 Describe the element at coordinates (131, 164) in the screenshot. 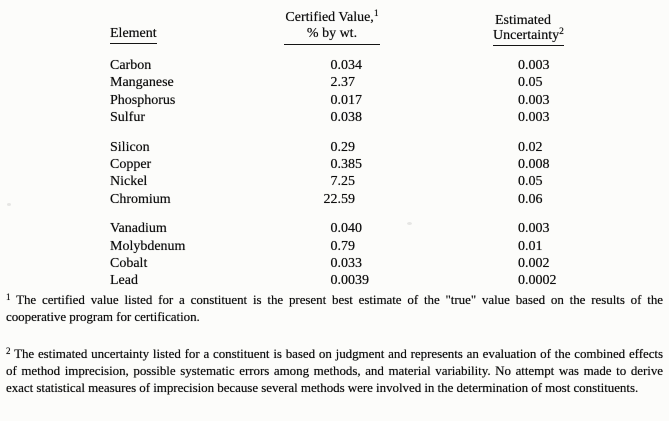

I see `element-name: Copper` at that location.